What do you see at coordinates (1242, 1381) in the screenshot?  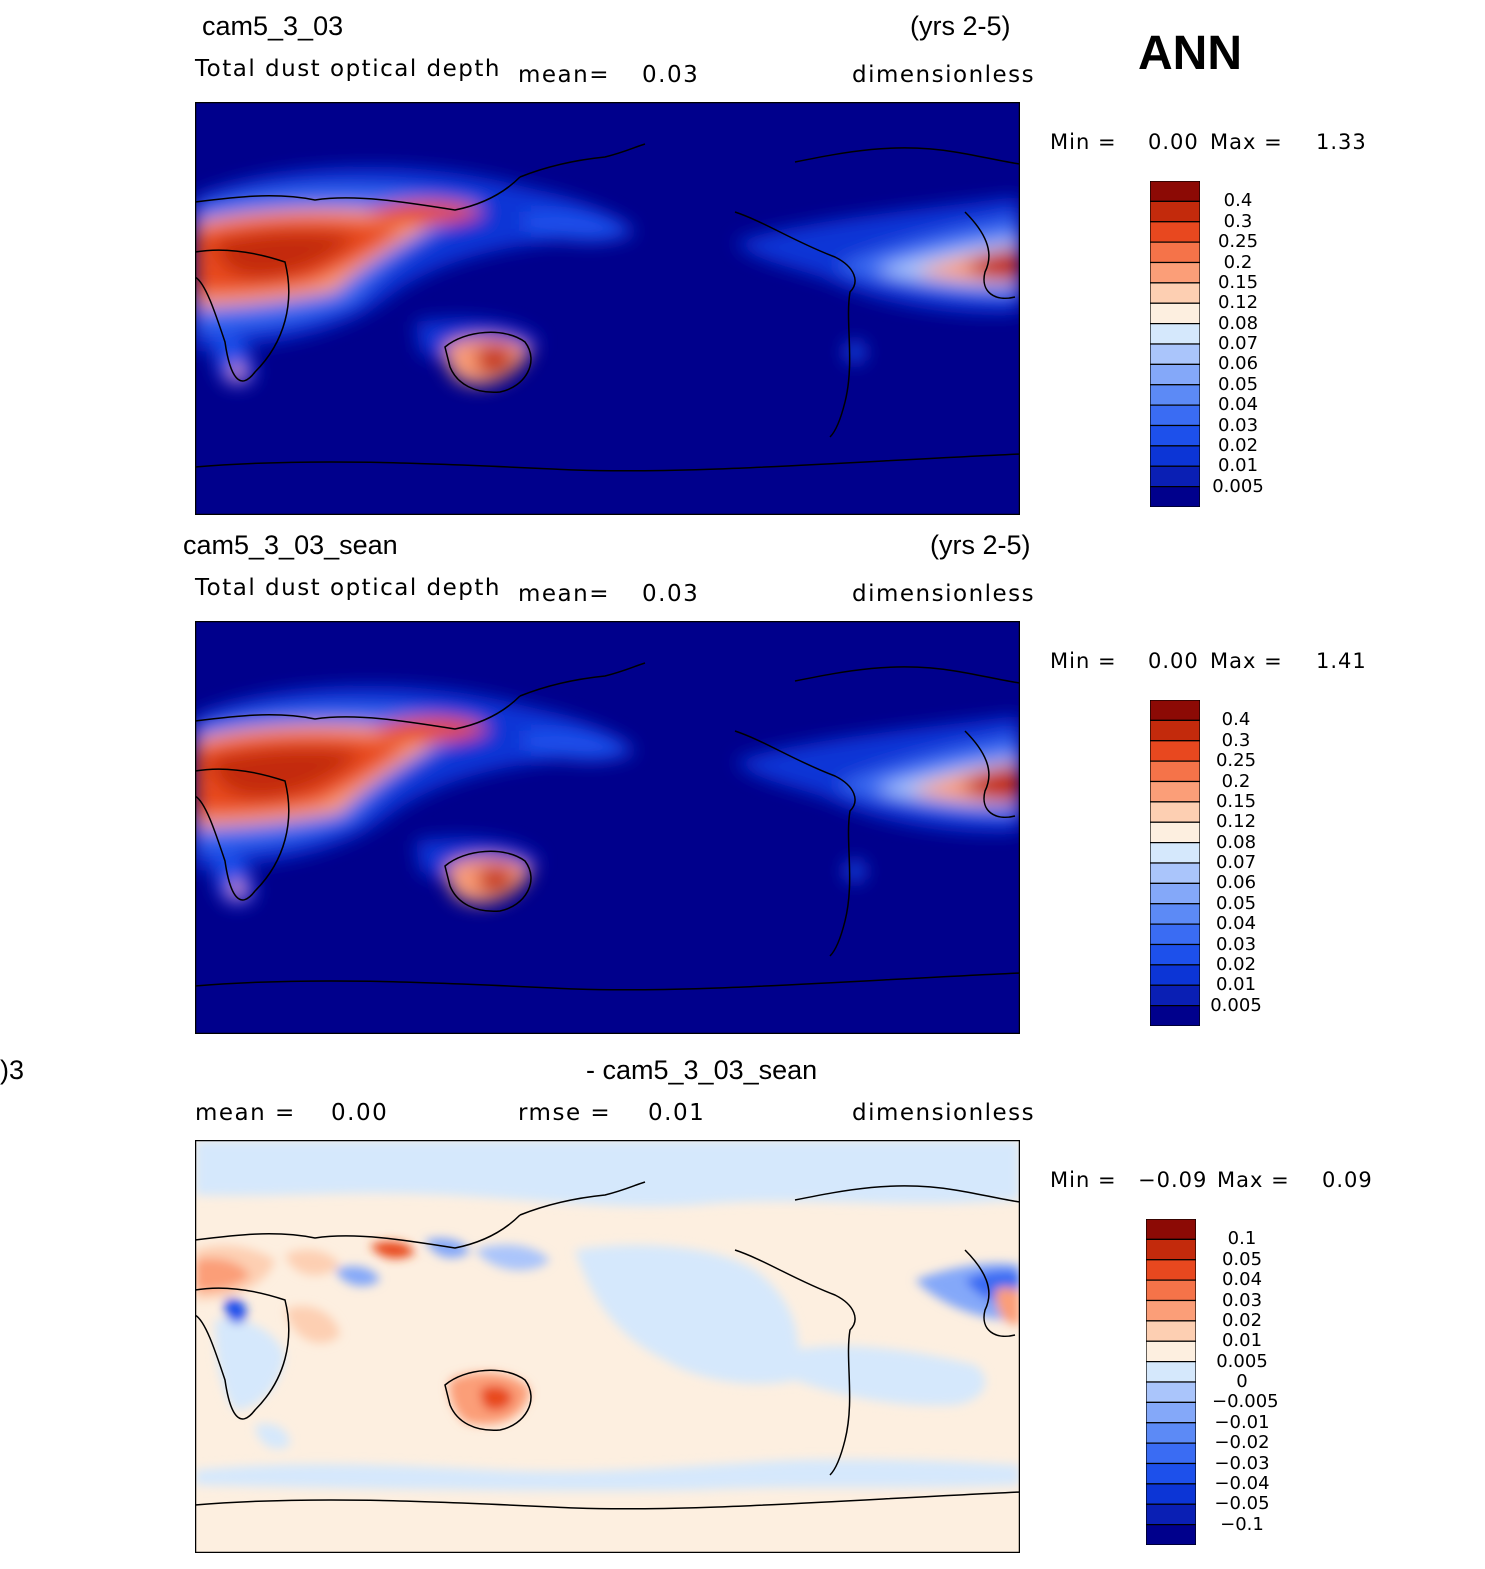 I see `colorbar-label: 0` at bounding box center [1242, 1381].